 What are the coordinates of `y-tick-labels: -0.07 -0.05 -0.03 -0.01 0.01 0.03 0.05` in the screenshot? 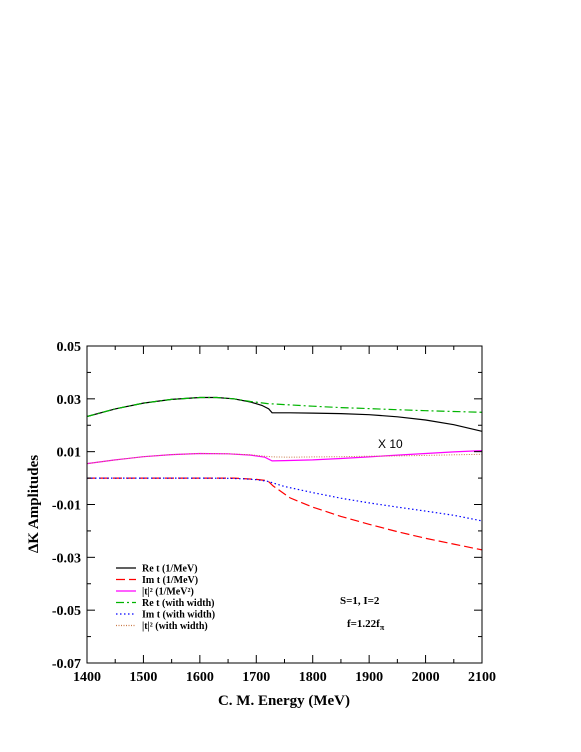 It's located at (66, 506).